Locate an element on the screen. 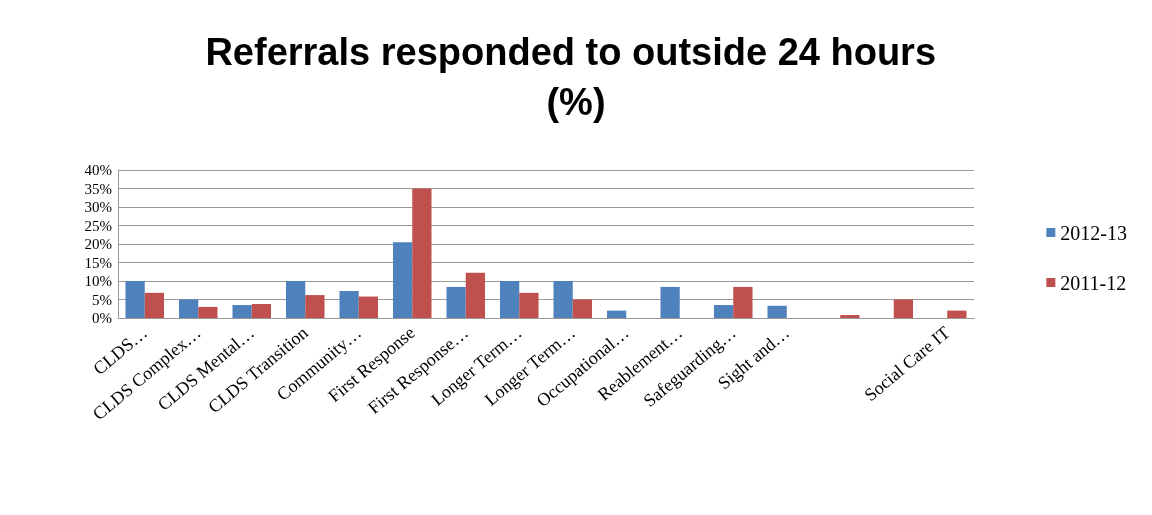 The width and height of the screenshot is (1152, 515). chart-title: Referrals responded to outside 24 hours (%) is located at coordinates (576, 77).